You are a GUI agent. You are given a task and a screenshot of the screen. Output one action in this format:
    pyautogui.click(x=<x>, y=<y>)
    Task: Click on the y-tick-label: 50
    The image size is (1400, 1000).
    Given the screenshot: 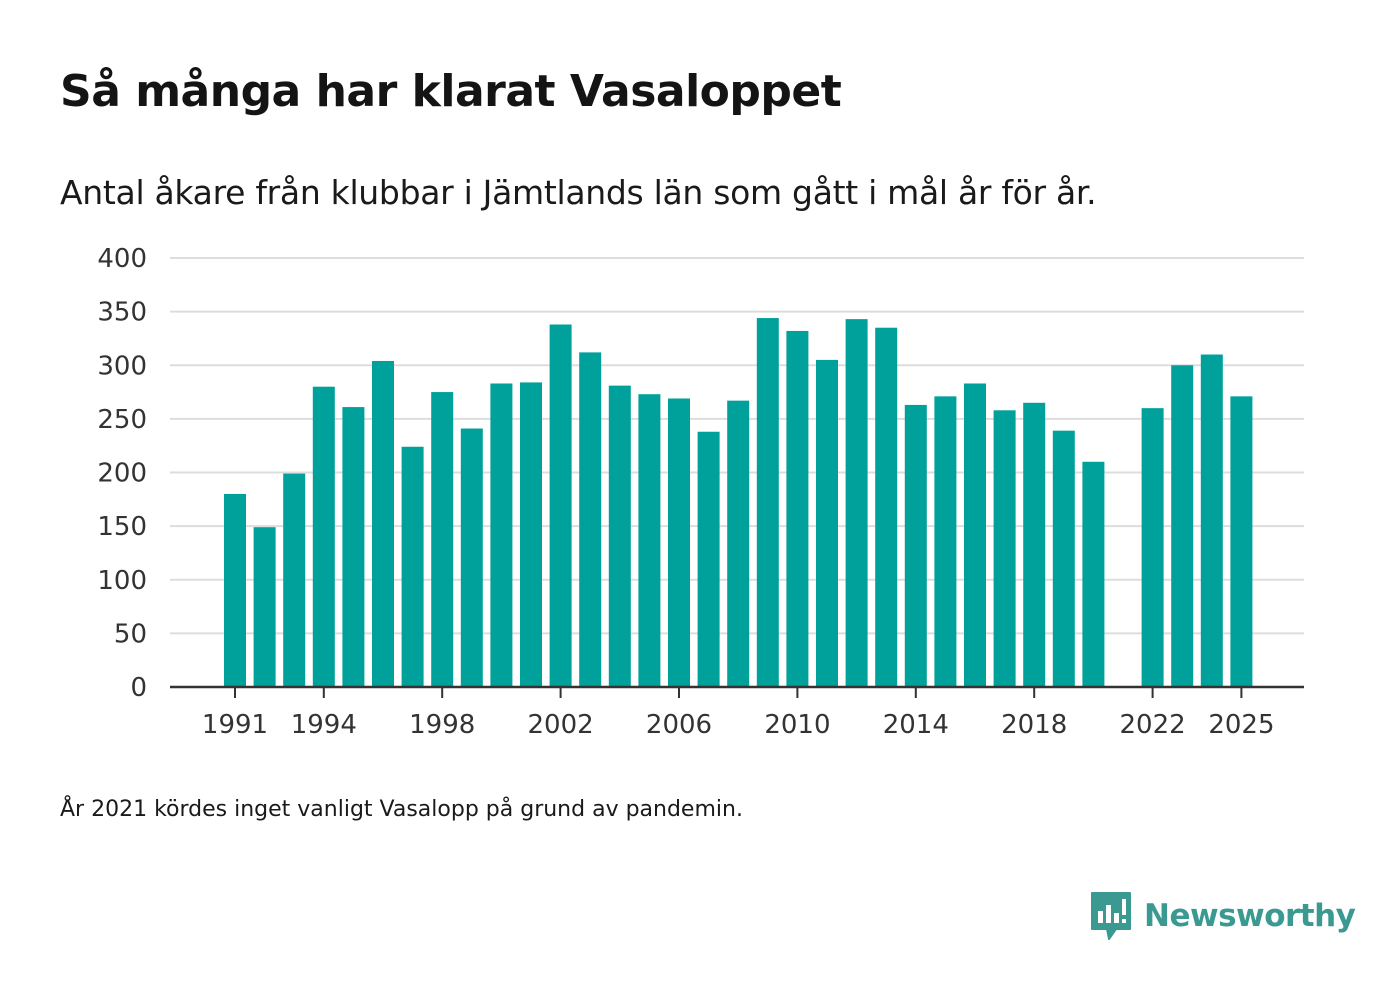 What is the action you would take?
    pyautogui.click(x=130, y=634)
    